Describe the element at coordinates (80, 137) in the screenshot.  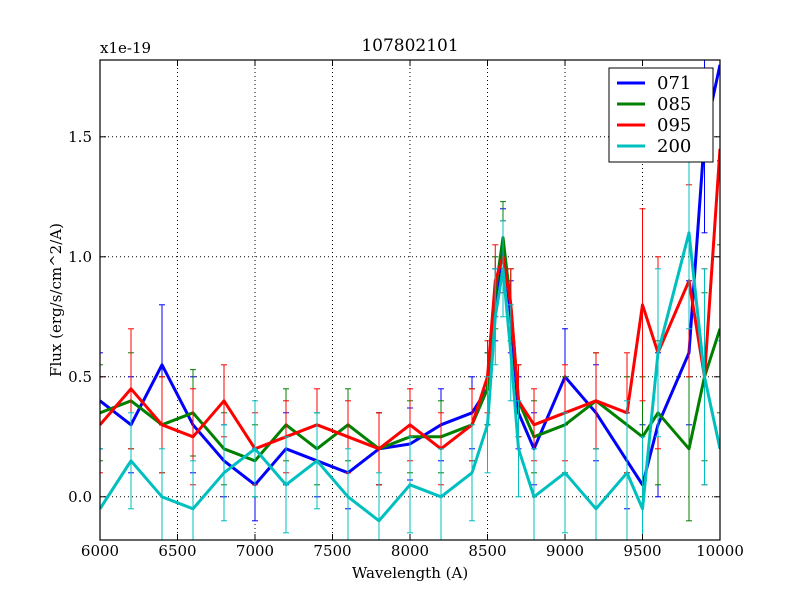
I see `y-tick-label: 1.5` at that location.